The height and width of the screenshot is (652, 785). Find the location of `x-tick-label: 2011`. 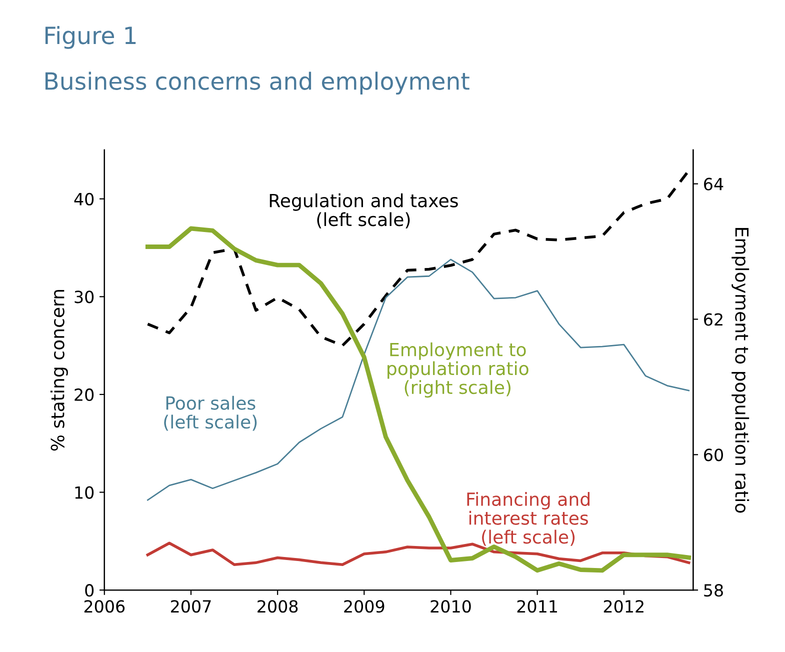

x-tick-label: 2011 is located at coordinates (537, 606).